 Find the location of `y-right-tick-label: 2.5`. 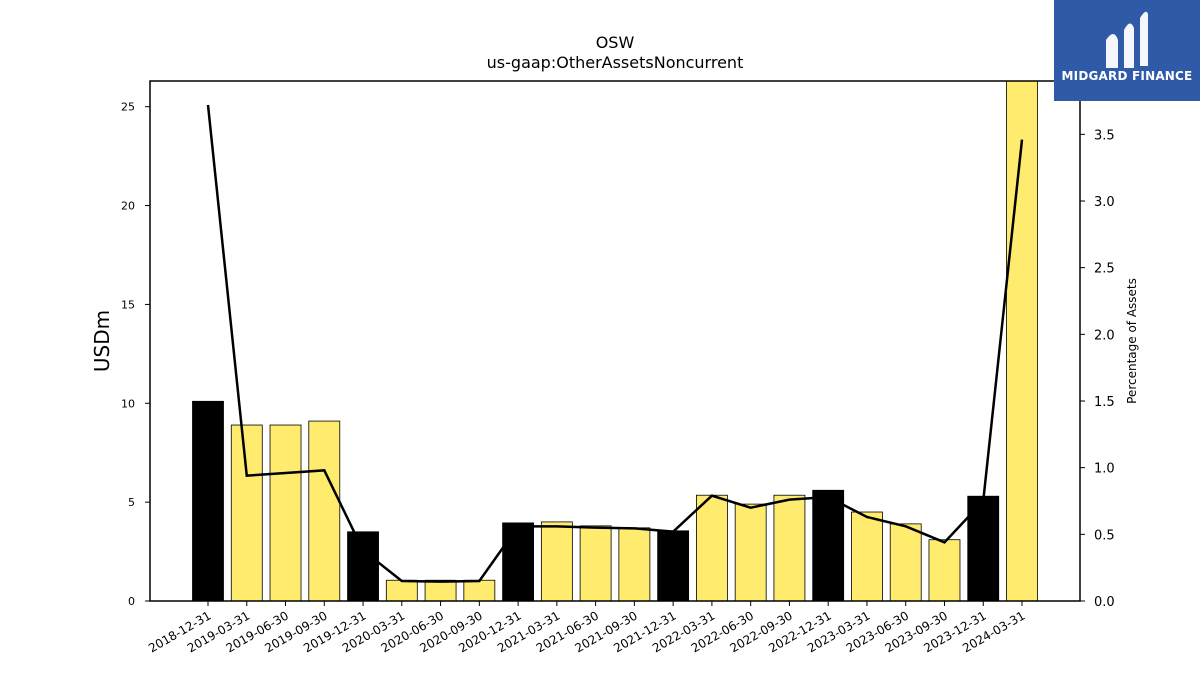

y-right-tick-label: 2.5 is located at coordinates (1104, 269).